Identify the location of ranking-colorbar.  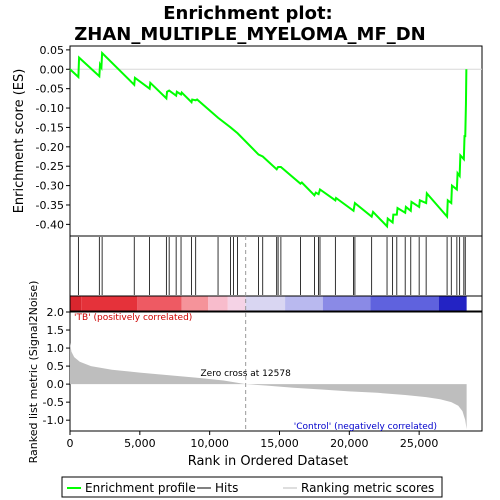
(276, 303).